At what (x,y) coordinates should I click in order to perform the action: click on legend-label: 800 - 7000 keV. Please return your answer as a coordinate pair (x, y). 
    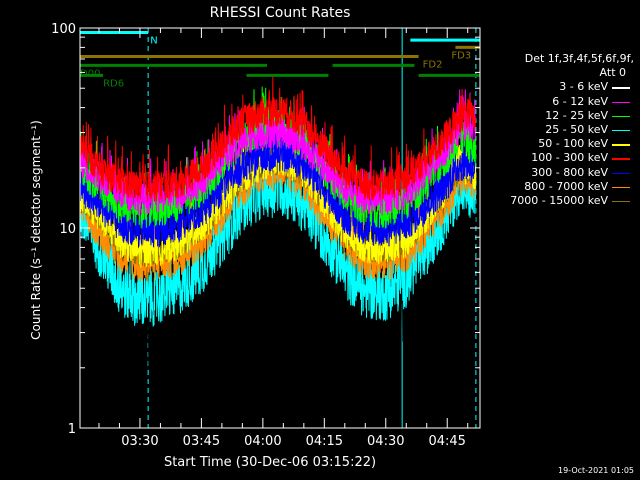
    Looking at the image, I should click on (566, 186).